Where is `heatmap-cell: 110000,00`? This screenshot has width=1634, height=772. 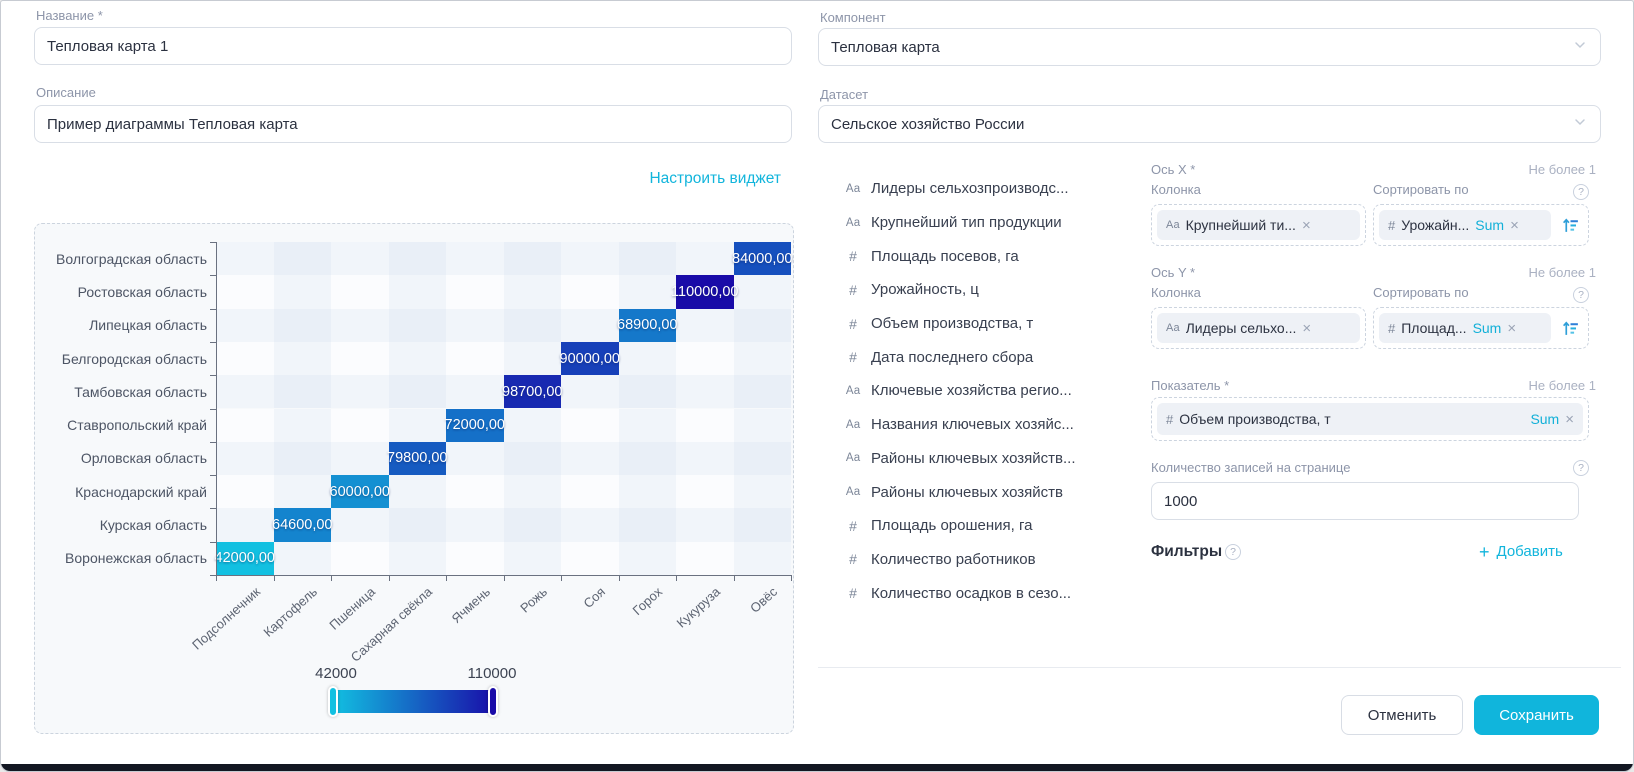 heatmap-cell: 110000,00 is located at coordinates (704, 292).